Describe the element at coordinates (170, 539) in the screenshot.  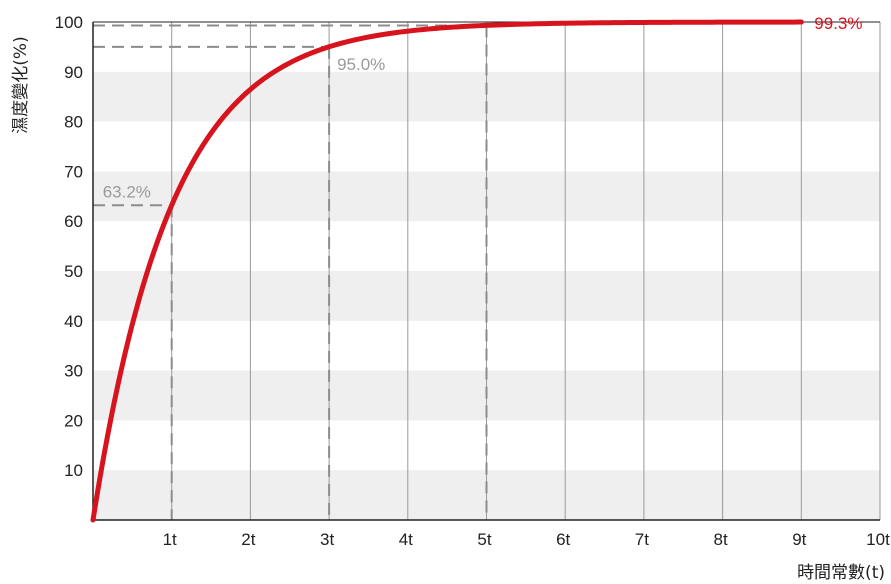
I see `x-tick-1t: 1t` at that location.